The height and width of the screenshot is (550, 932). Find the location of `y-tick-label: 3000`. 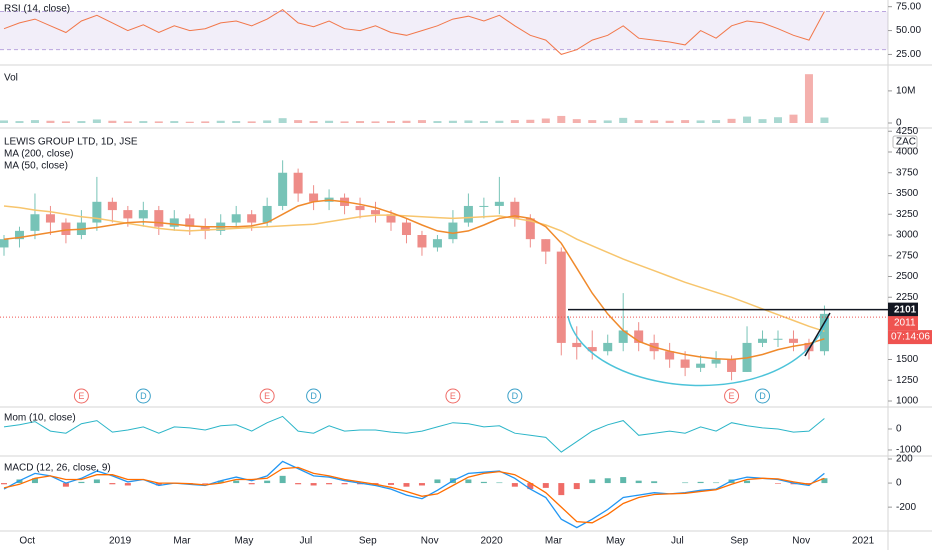

y-tick-label: 3000 is located at coordinates (907, 235).